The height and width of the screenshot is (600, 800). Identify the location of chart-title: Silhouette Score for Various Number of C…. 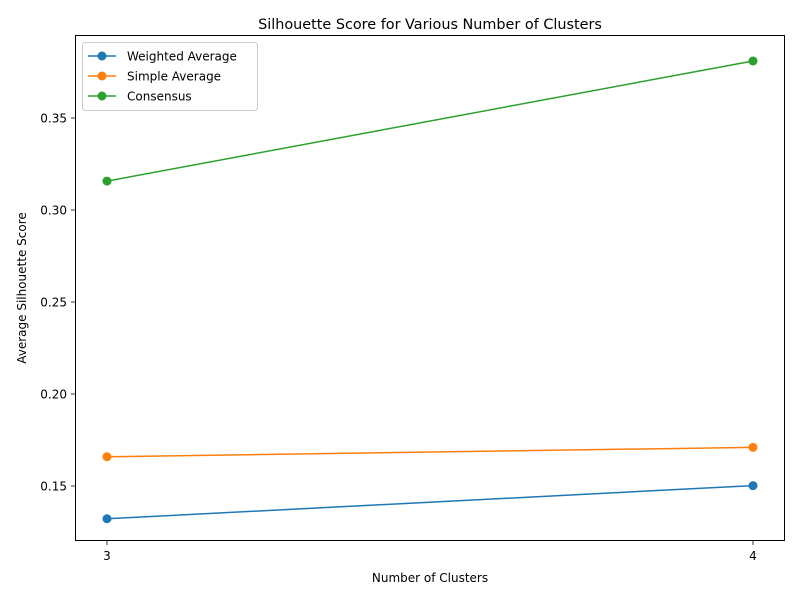
(430, 25).